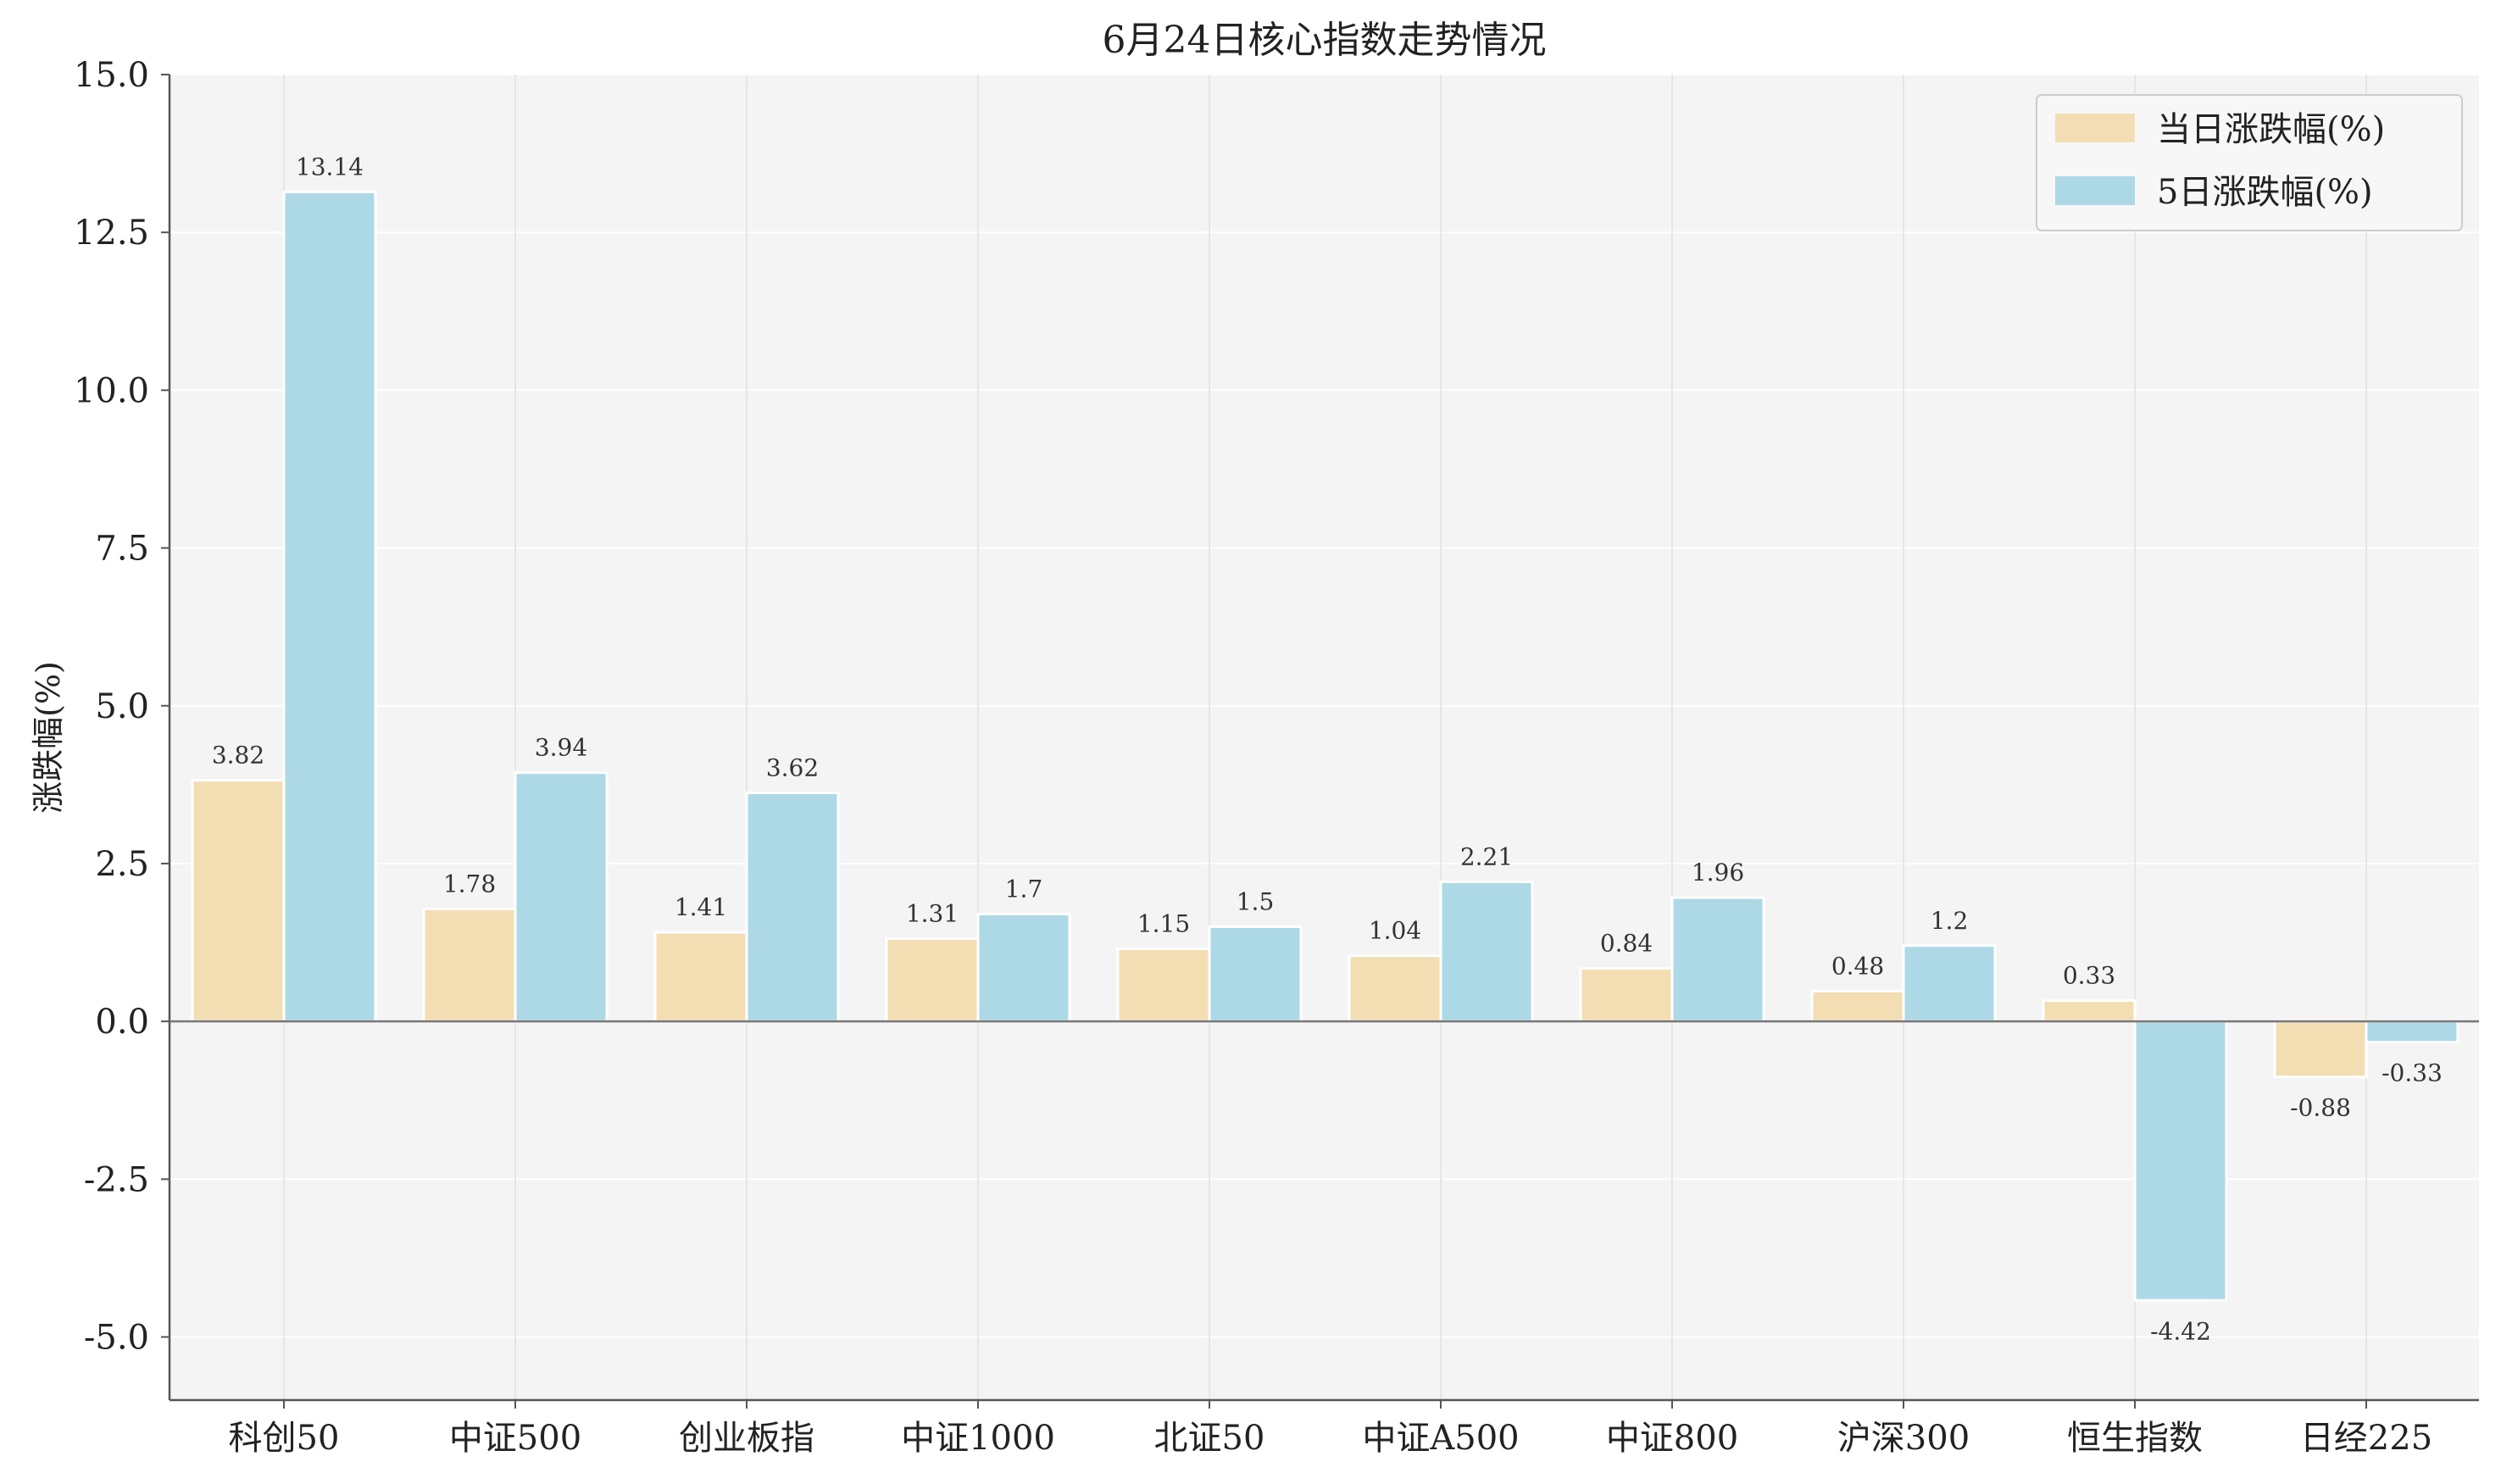  Describe the element at coordinates (2095, 128) in the screenshot. I see `legend-swatch-daily` at that location.